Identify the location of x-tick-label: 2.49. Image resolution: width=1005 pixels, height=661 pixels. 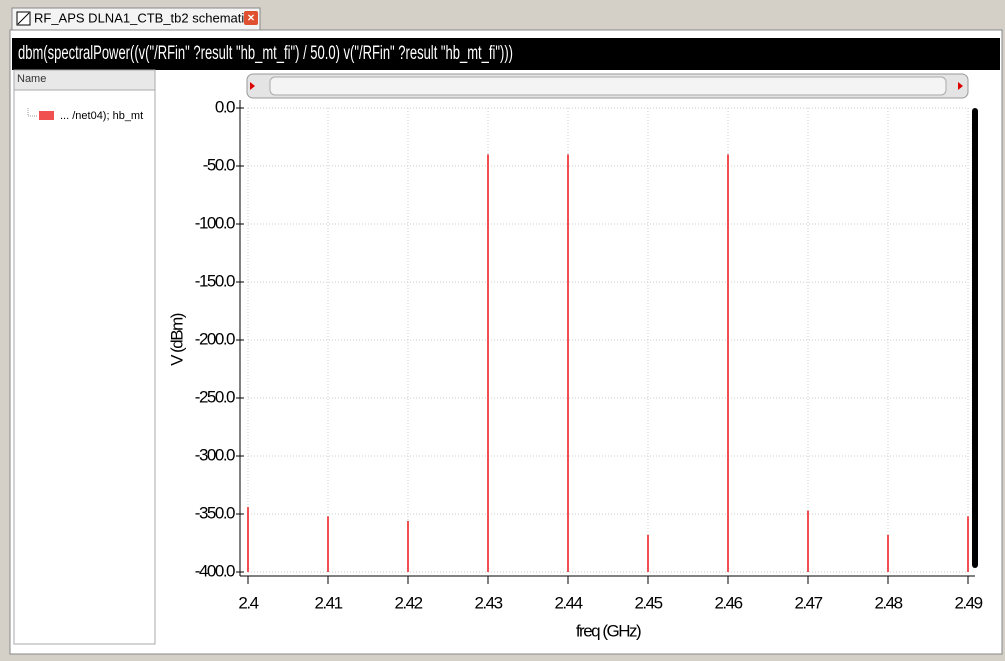
(968, 602).